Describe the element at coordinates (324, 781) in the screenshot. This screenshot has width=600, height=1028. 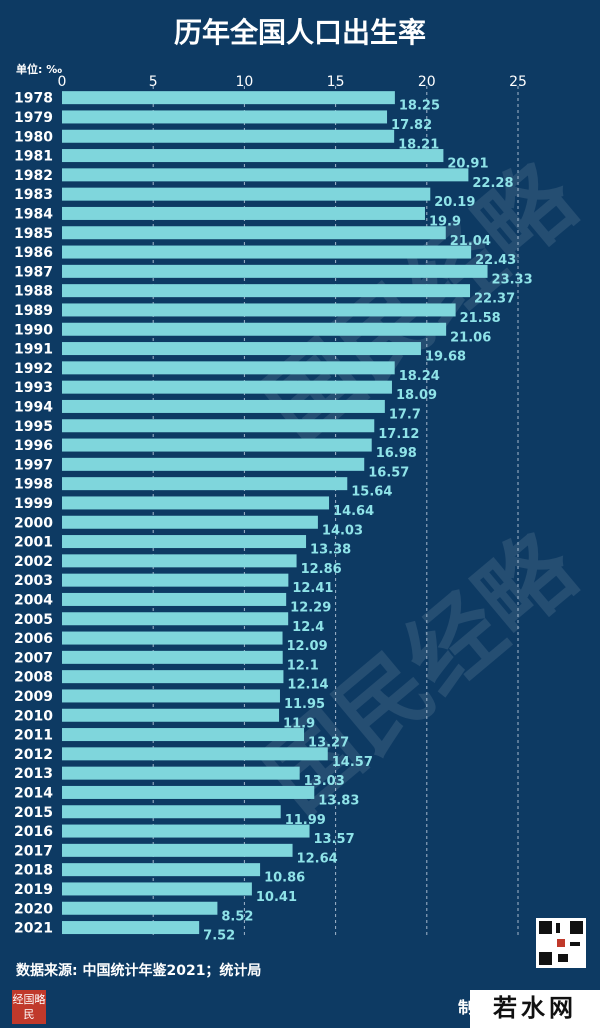
I see `data-label: 13.03` at that location.